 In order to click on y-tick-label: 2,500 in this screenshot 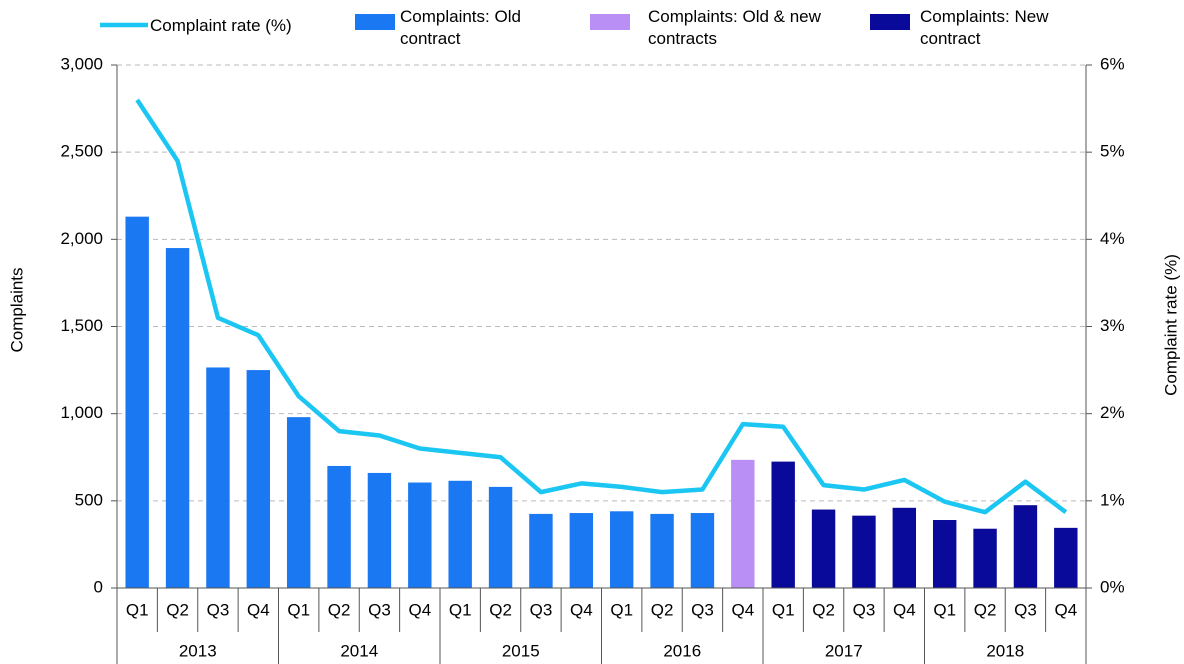, I will do `click(81, 151)`.